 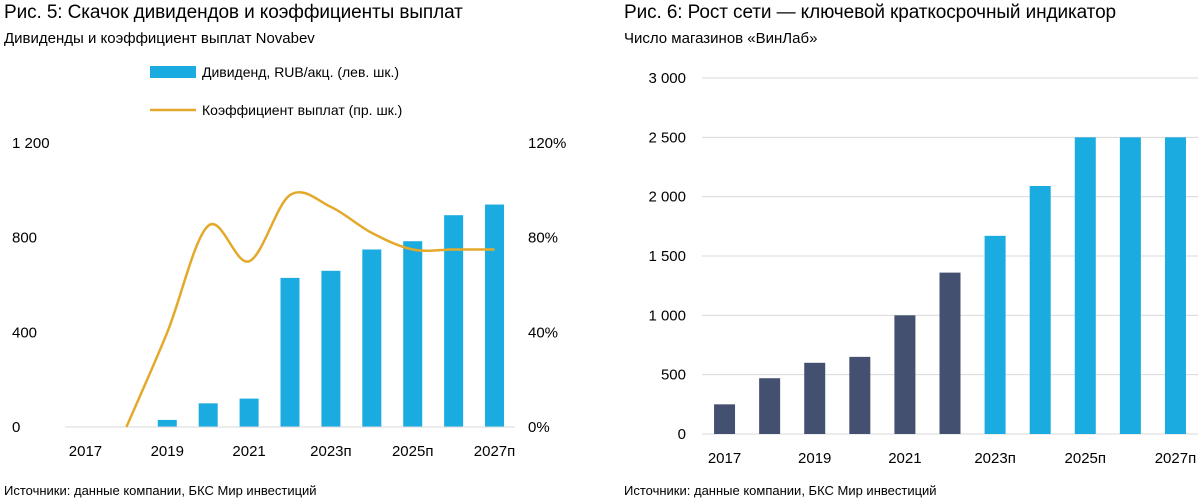 What do you see at coordinates (16, 427) in the screenshot?
I see `y-left-tick-label: 0` at bounding box center [16, 427].